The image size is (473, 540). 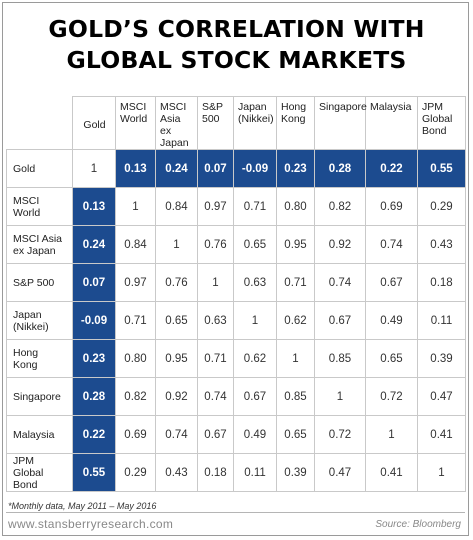 What do you see at coordinates (255, 434) in the screenshot?
I see `correlation-cell: 0.49` at bounding box center [255, 434].